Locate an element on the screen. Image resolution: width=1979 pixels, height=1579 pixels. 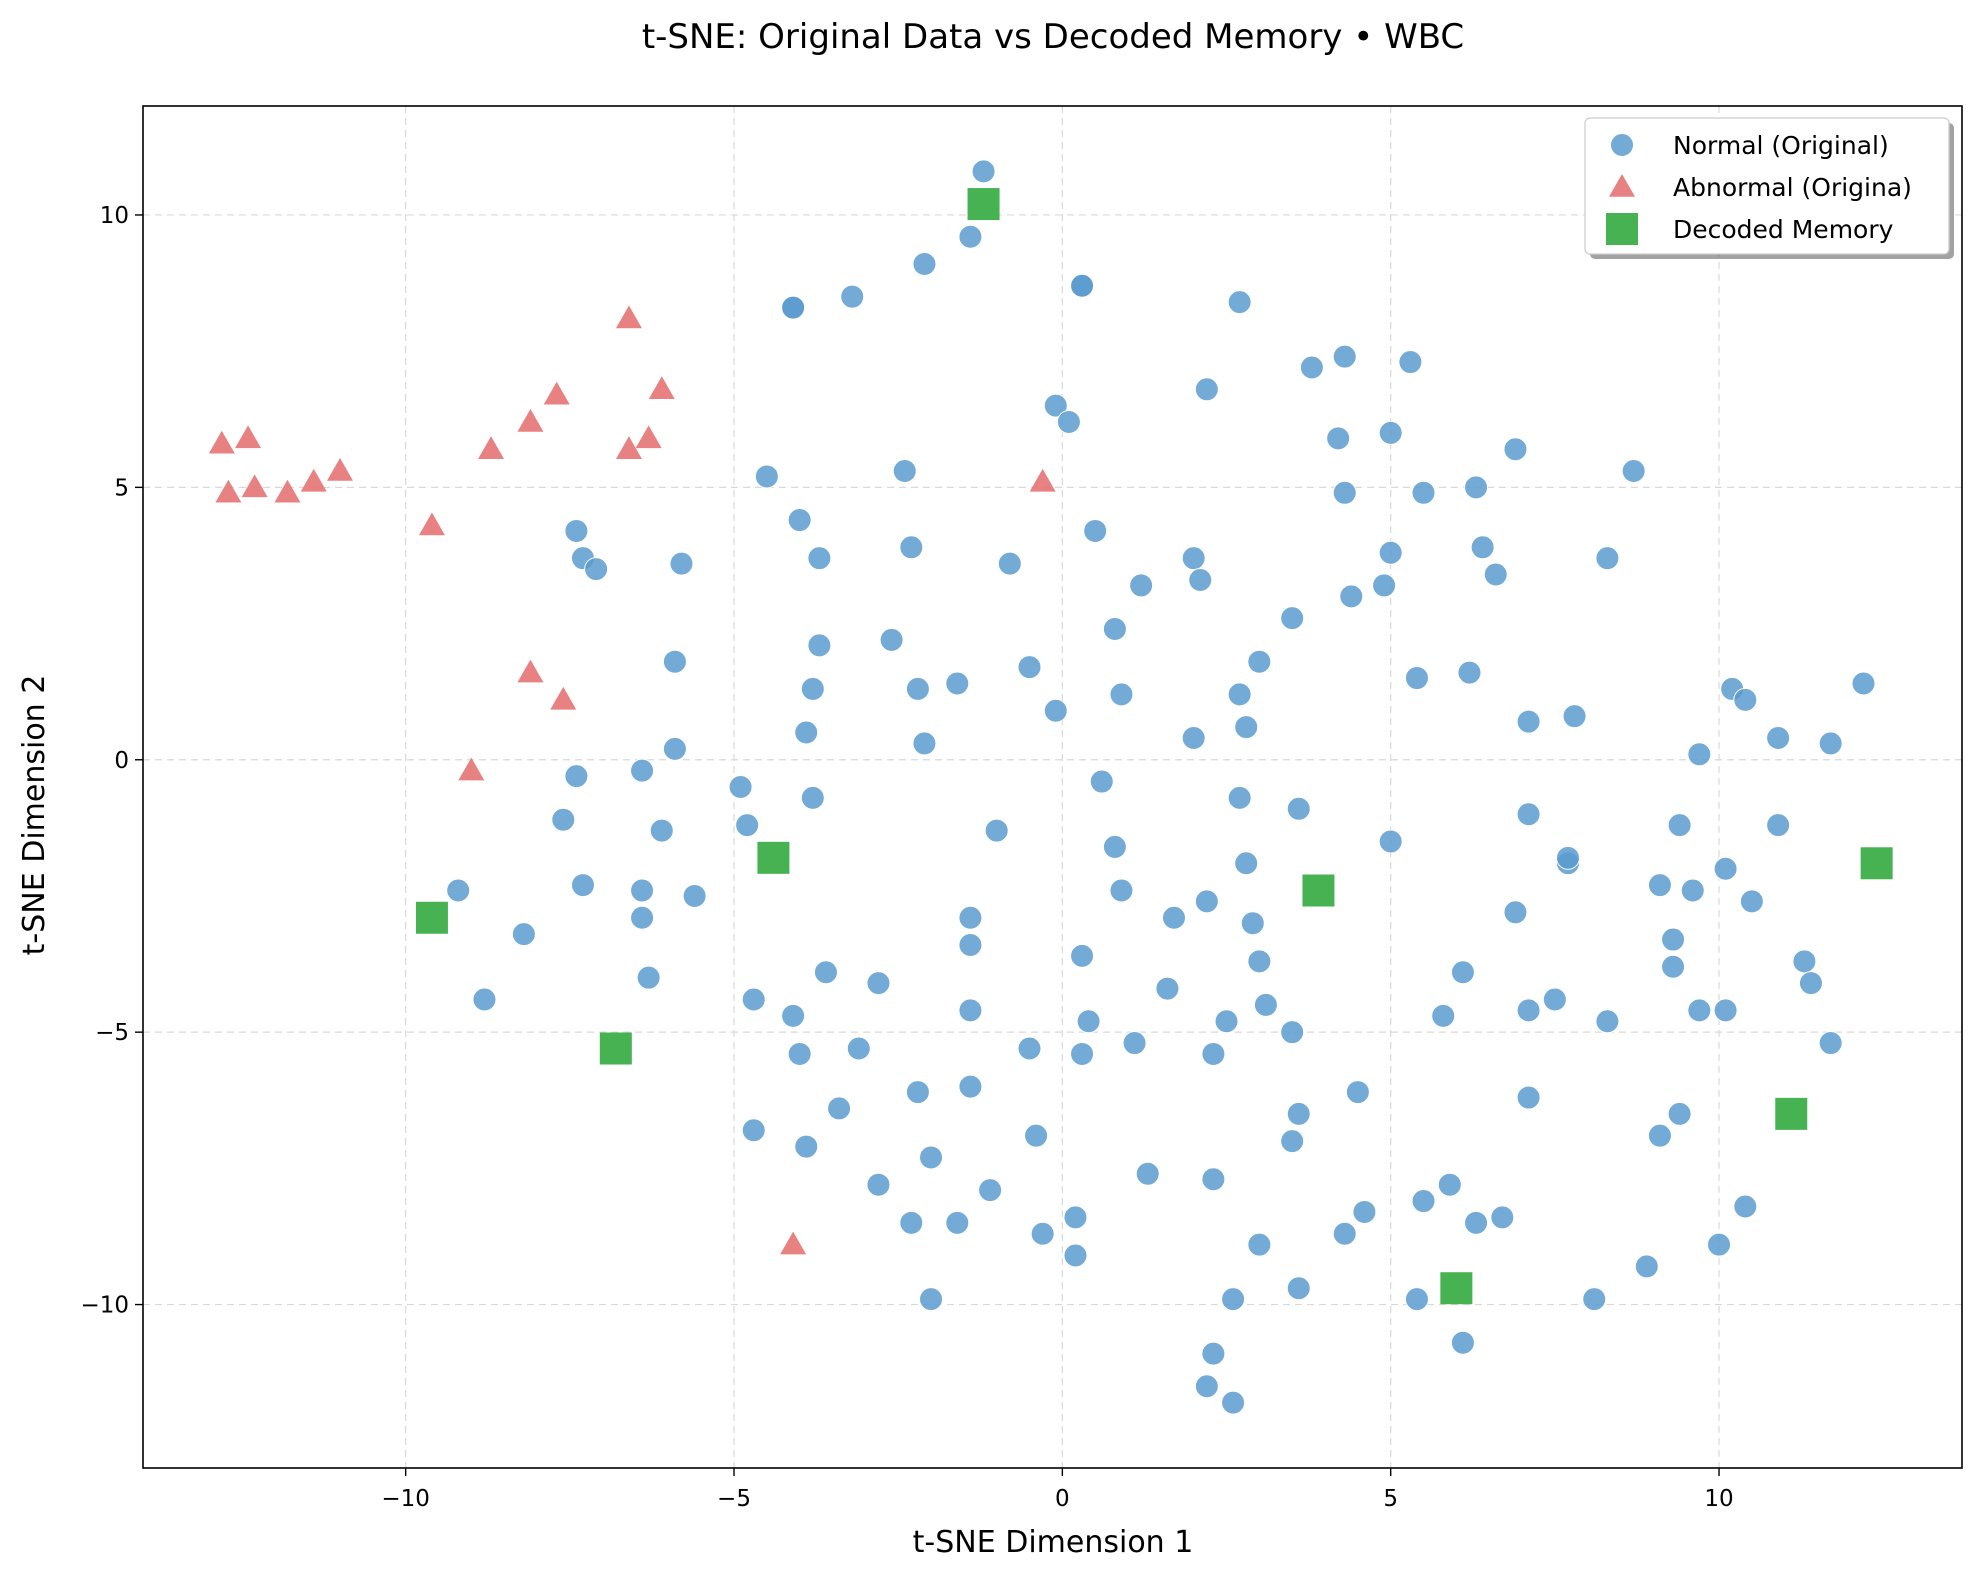
y-axis-label: t-SNE Dimension 2 is located at coordinates (34, 815).